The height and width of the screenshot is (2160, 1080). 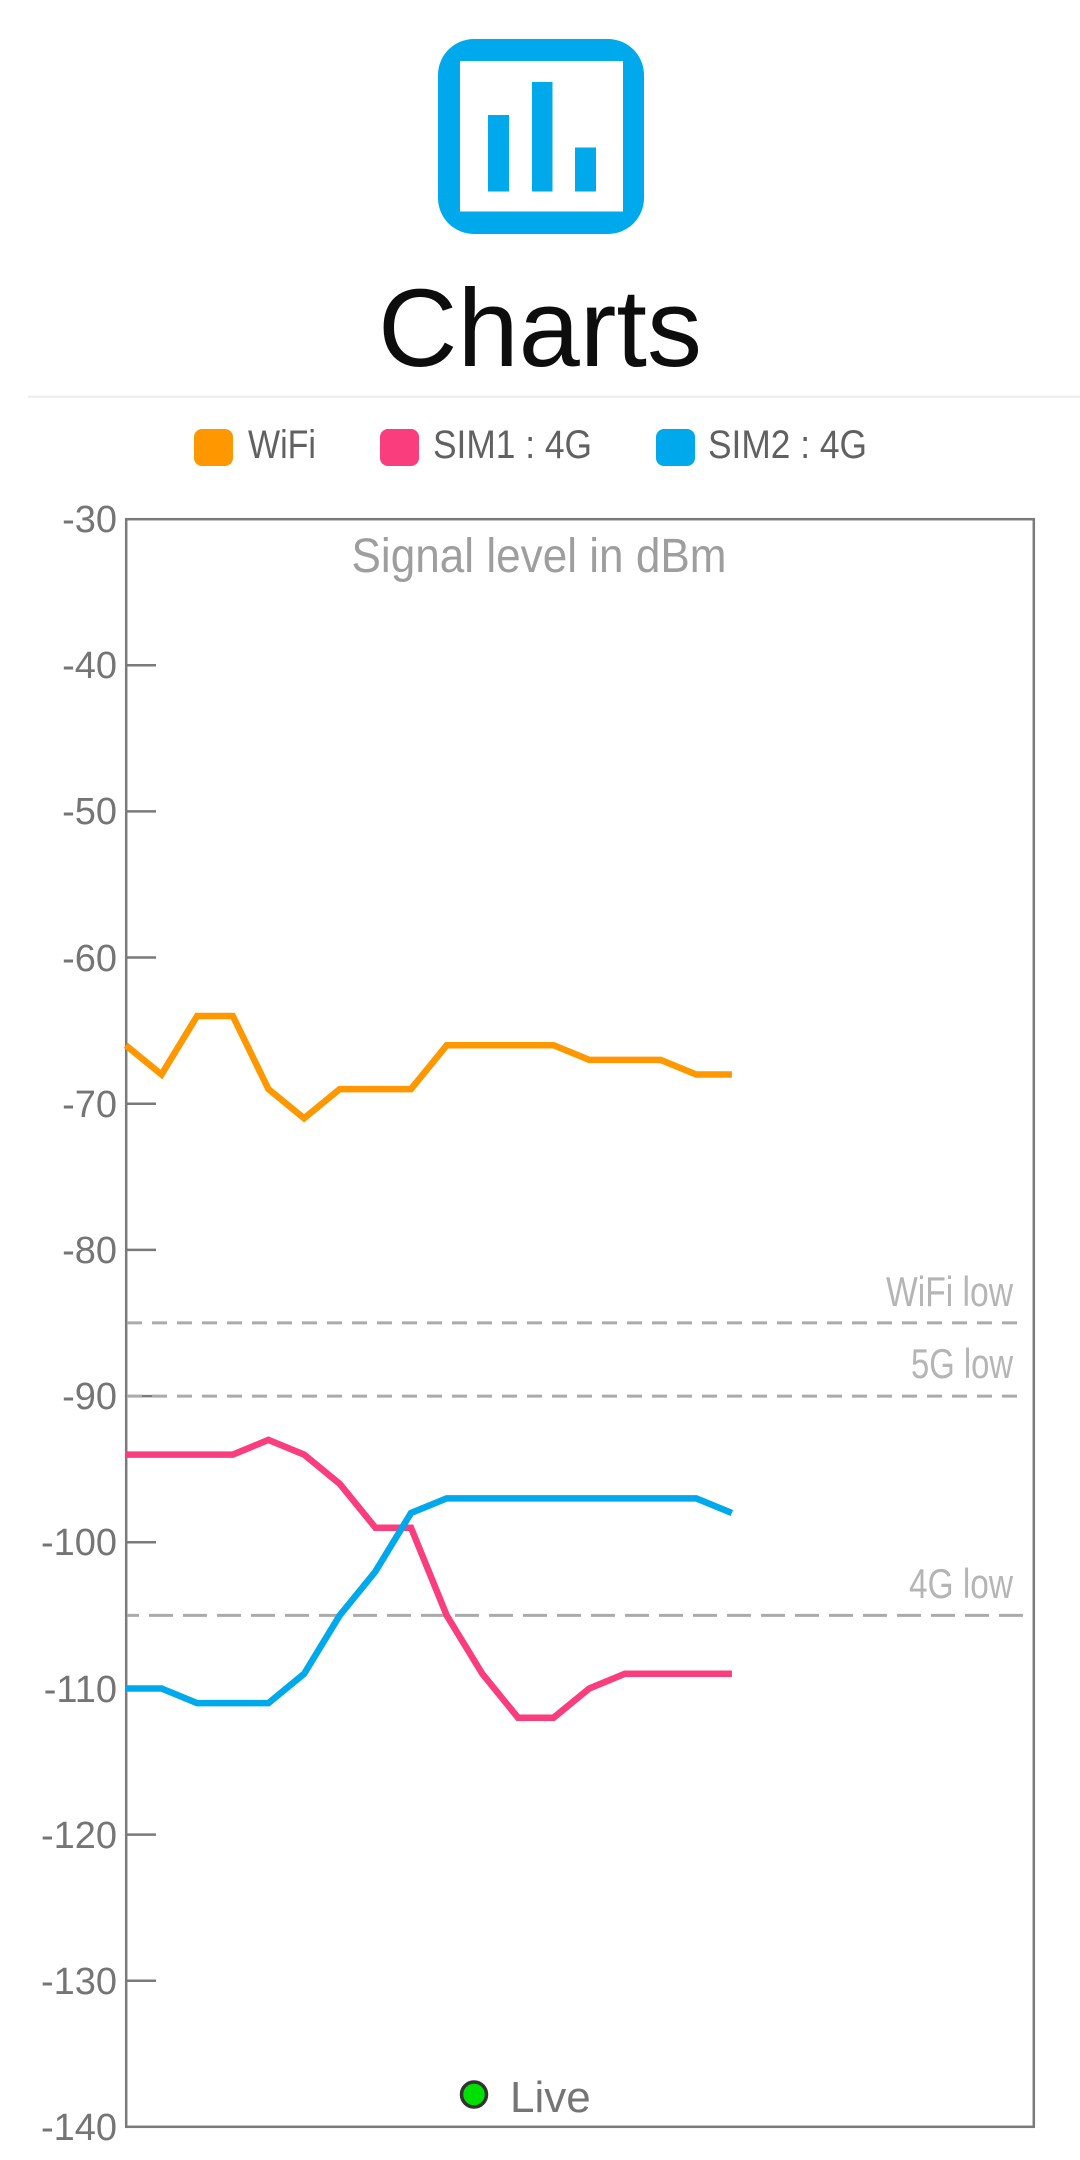 What do you see at coordinates (787, 445) in the screenshot?
I see `svg-text: SIM2 : 4G` at bounding box center [787, 445].